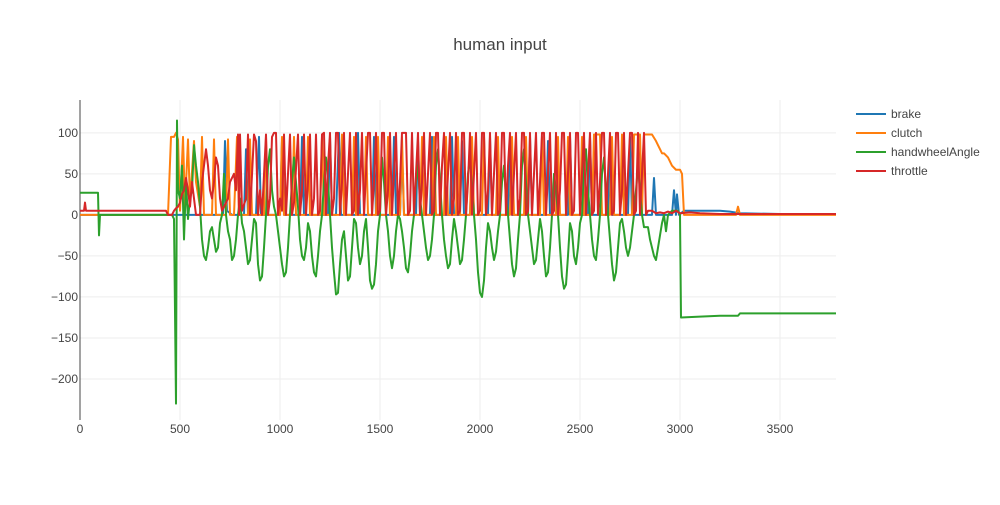  Describe the element at coordinates (909, 171) in the screenshot. I see `legend-label: throttle` at that location.